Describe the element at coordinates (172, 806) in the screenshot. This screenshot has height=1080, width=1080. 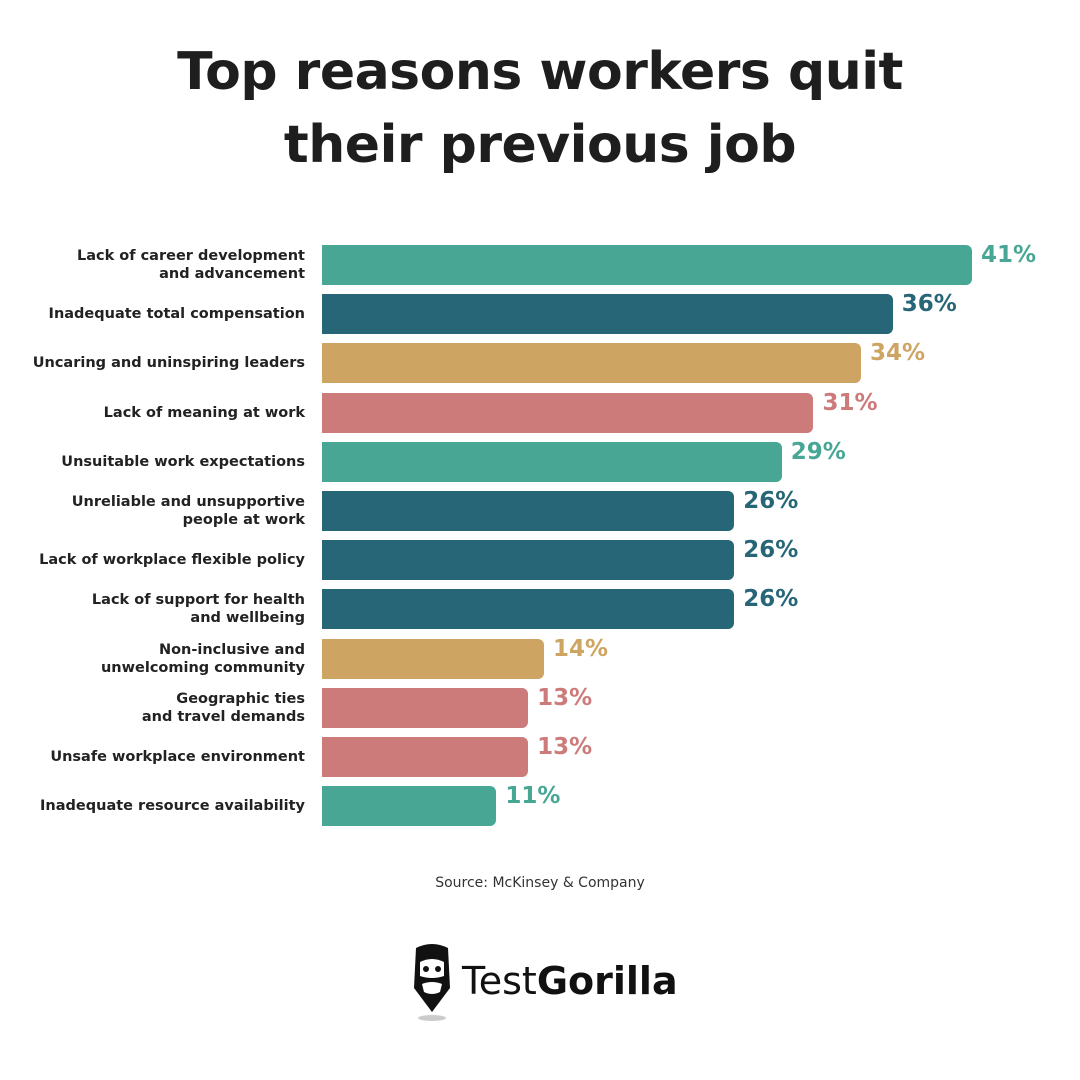
I see `category-label: Inadequate resource availability` at that location.